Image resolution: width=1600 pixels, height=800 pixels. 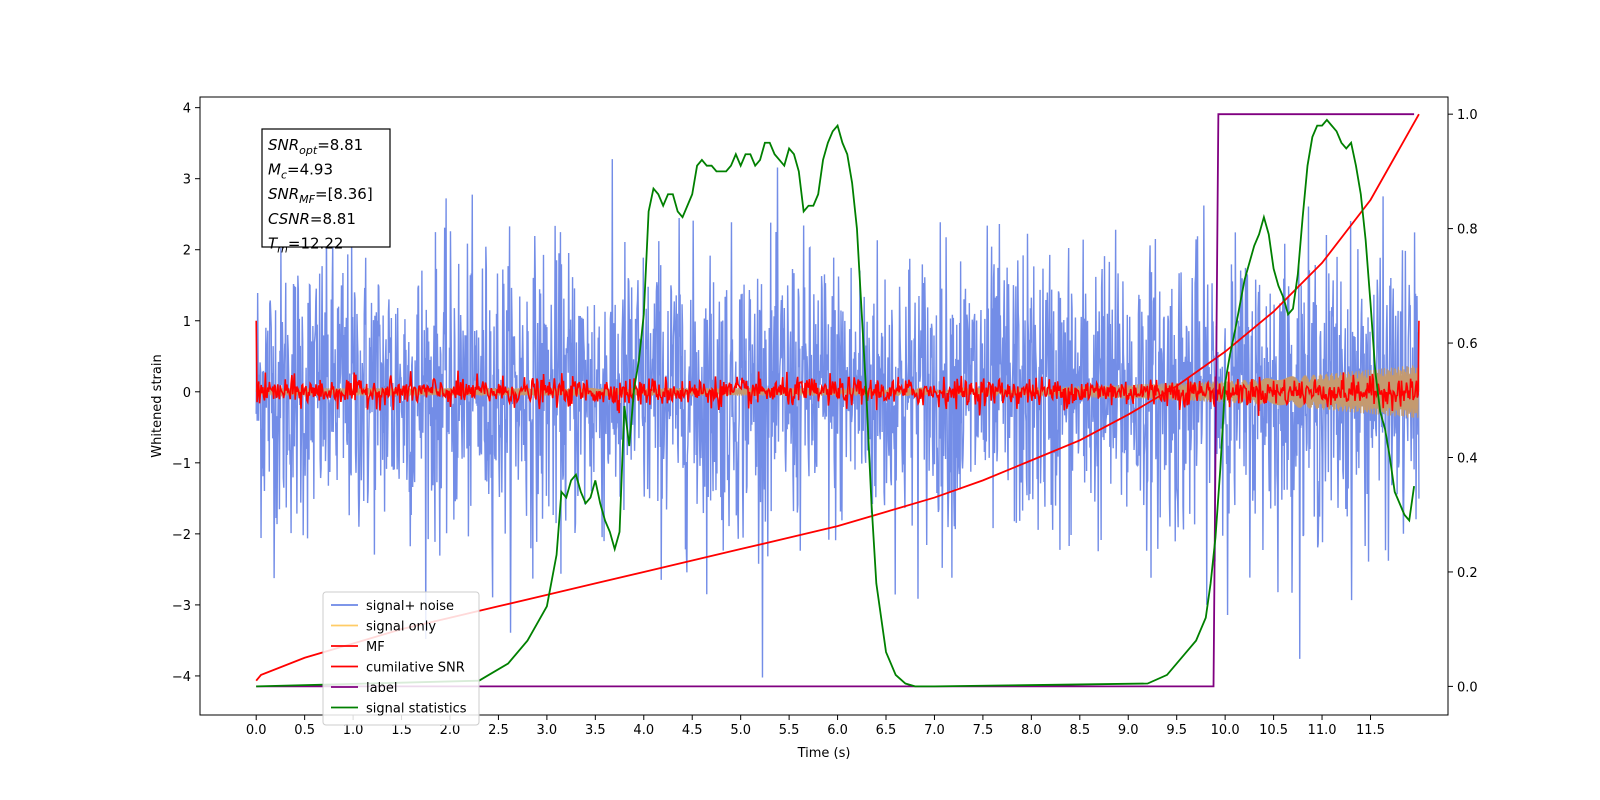 I want to click on annotation-line: Mc=4.93, so click(x=300, y=171).